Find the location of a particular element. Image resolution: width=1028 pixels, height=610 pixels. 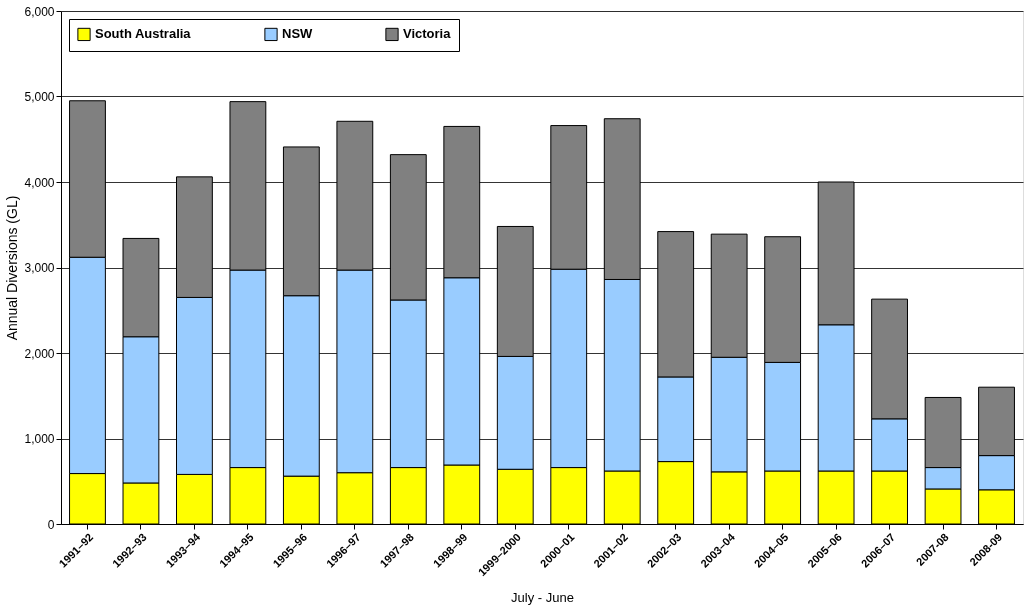

y-tick-label: 6,000 is located at coordinates (39, 11).